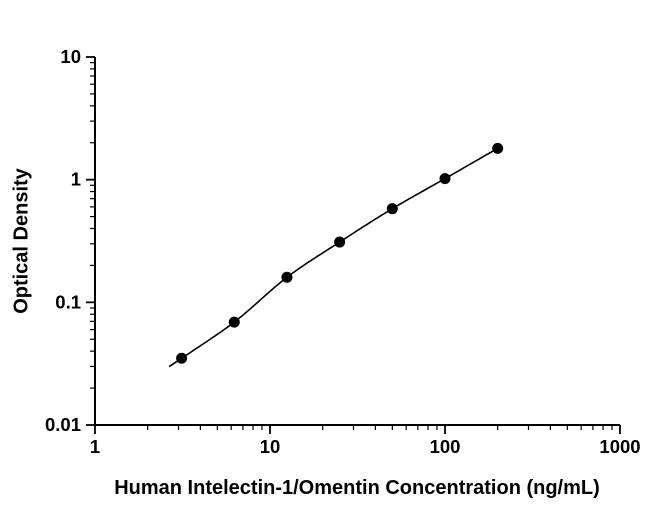  I want to click on y-tick-label: 1, so click(76, 179).